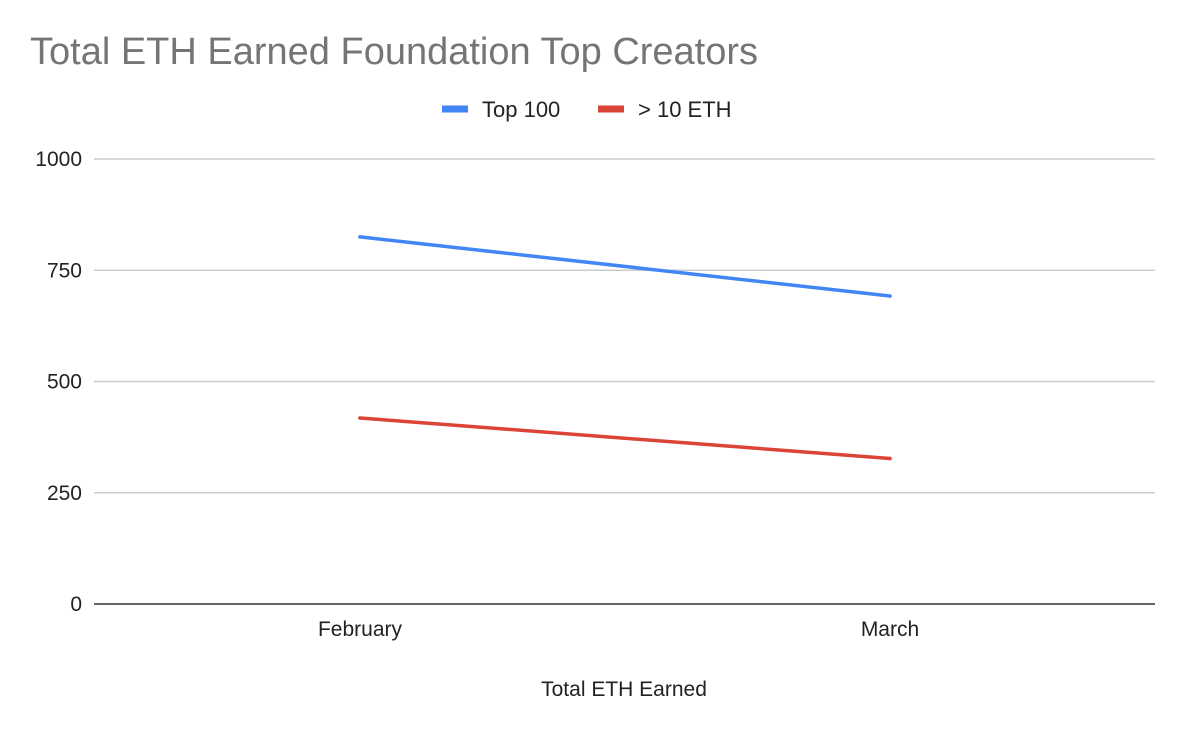 This screenshot has width=1186, height=730. Describe the element at coordinates (360, 629) in the screenshot. I see `x-tick-label: February` at that location.